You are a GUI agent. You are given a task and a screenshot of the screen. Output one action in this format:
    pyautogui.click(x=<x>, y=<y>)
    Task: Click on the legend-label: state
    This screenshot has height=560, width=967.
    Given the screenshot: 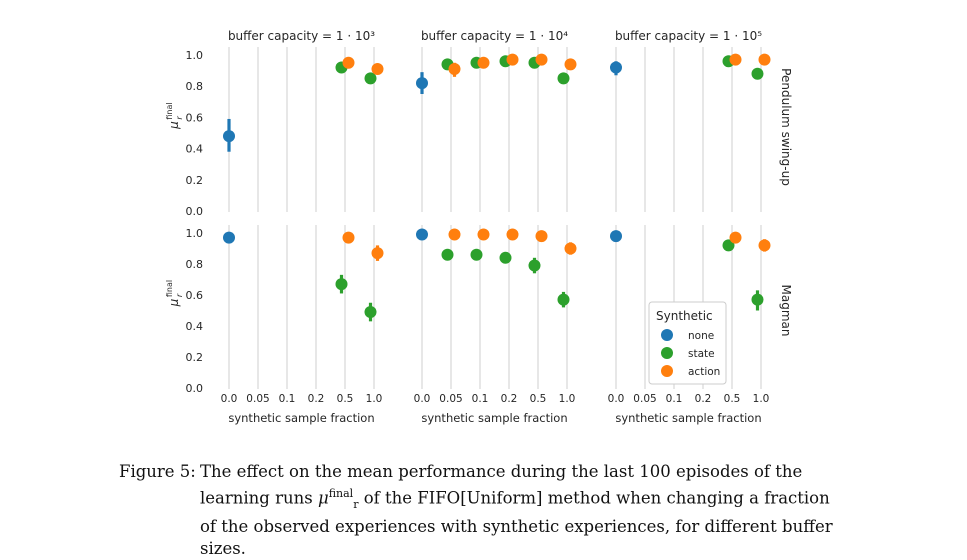 What is the action you would take?
    pyautogui.click(x=701, y=354)
    